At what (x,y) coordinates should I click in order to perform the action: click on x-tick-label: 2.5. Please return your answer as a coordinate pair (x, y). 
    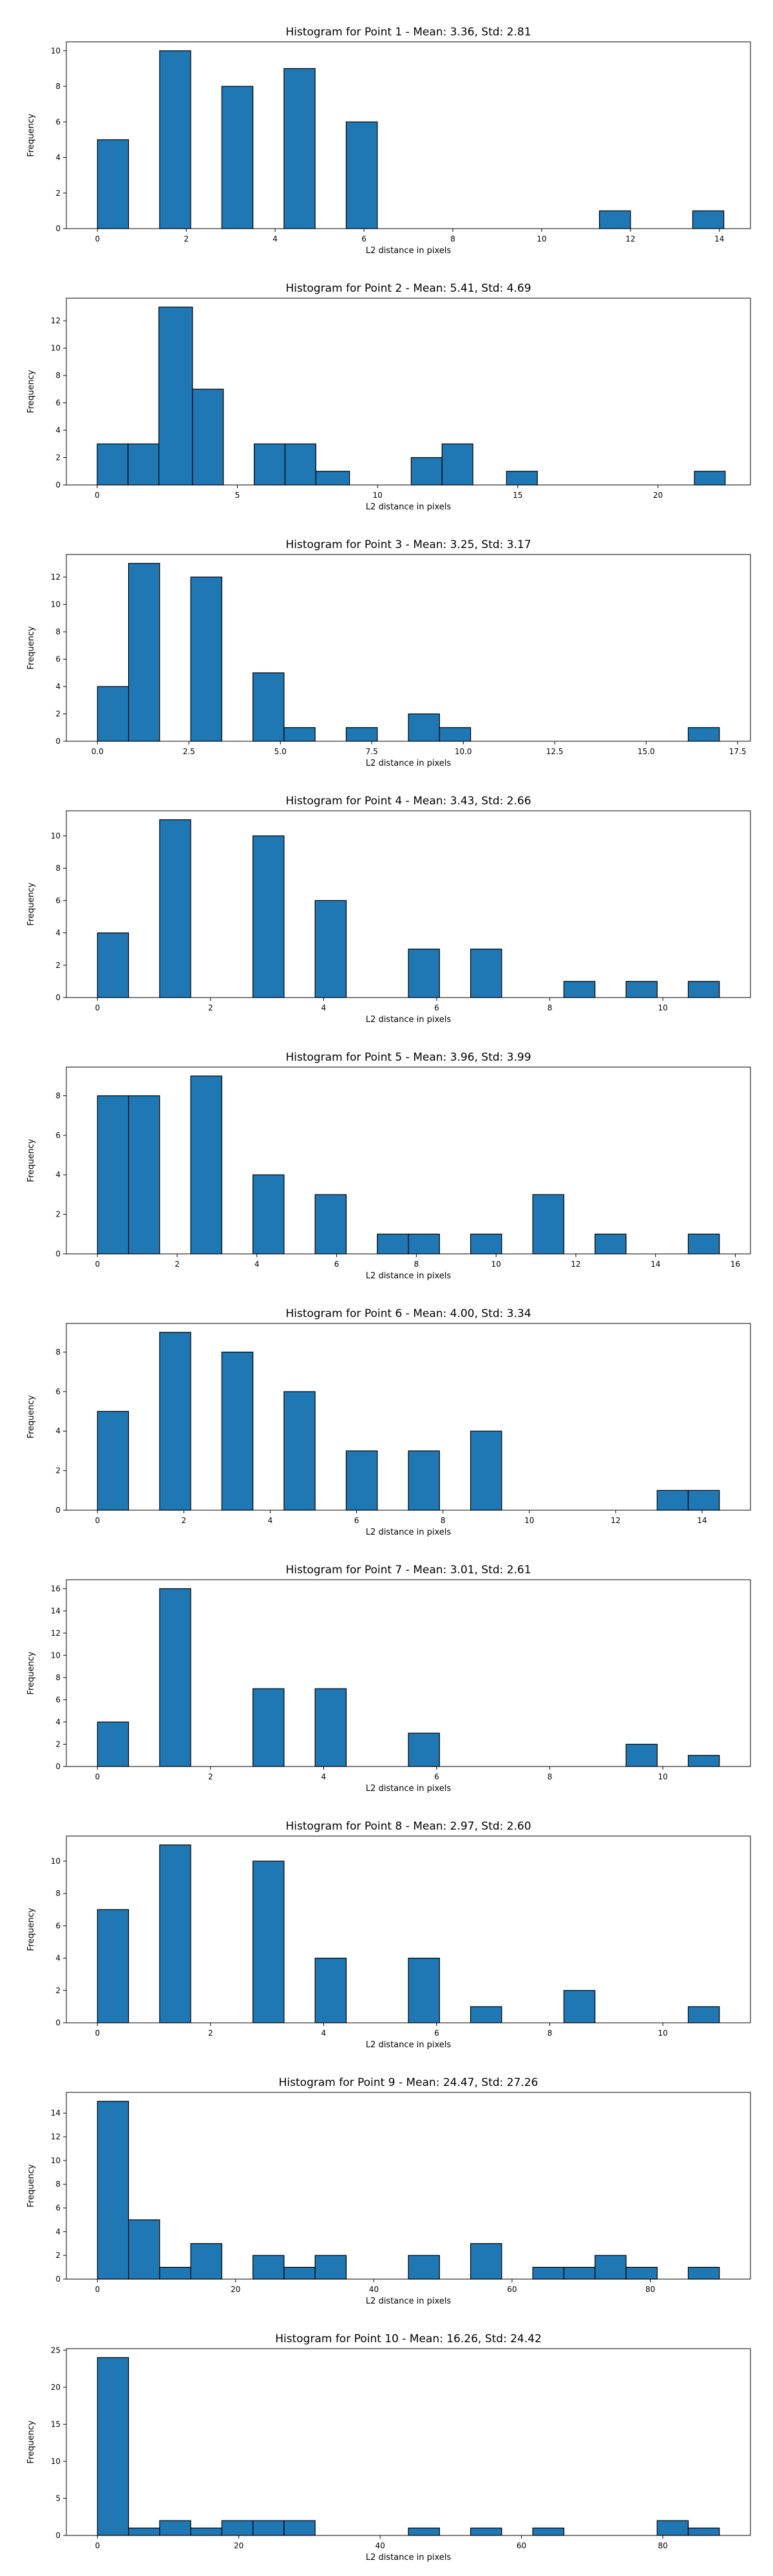
    Looking at the image, I should click on (189, 751).